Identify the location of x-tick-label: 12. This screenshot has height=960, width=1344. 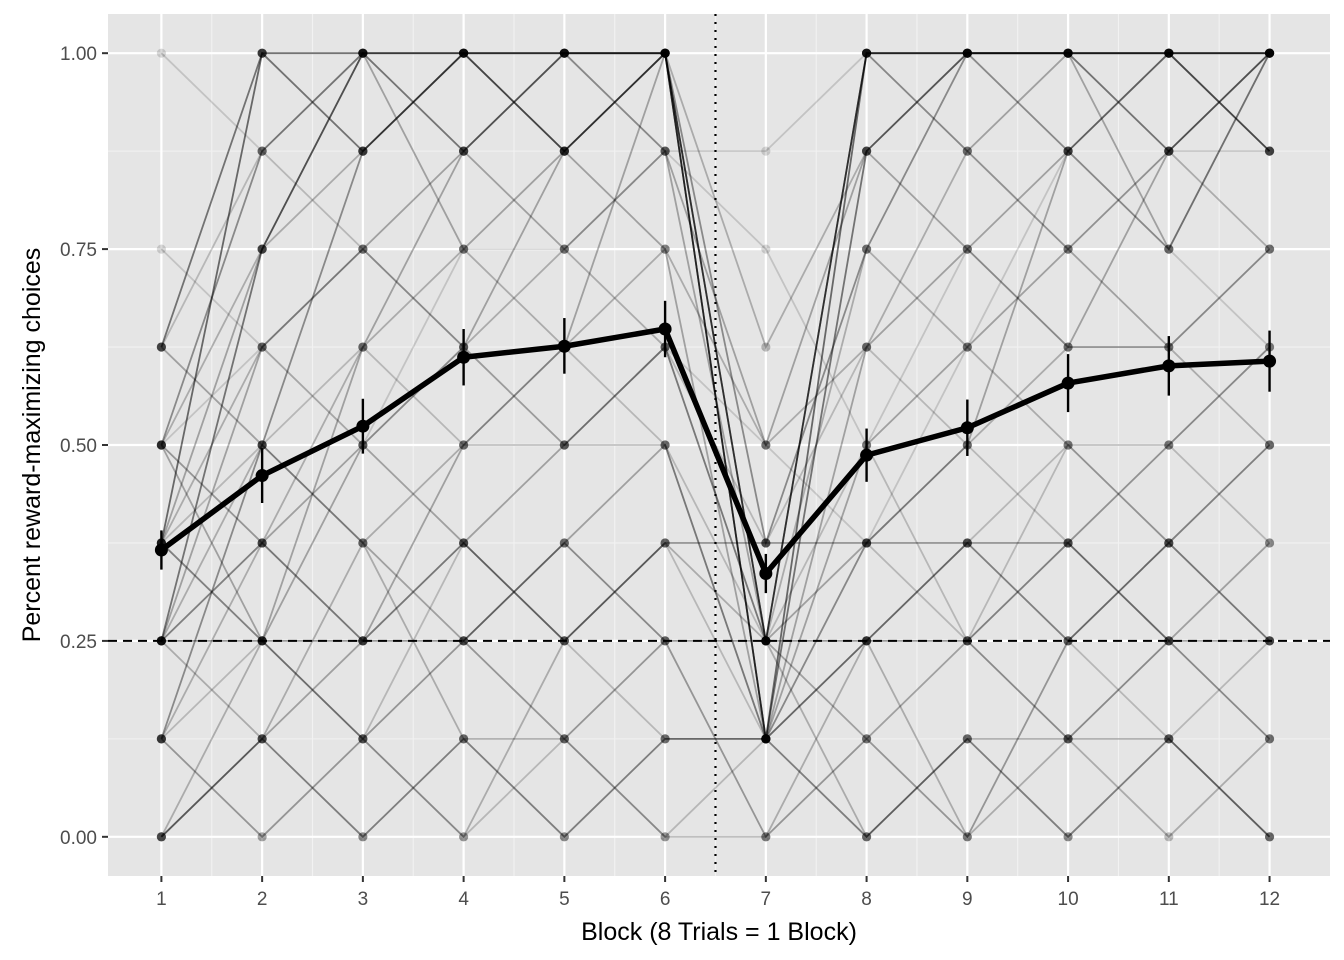
(1269, 899).